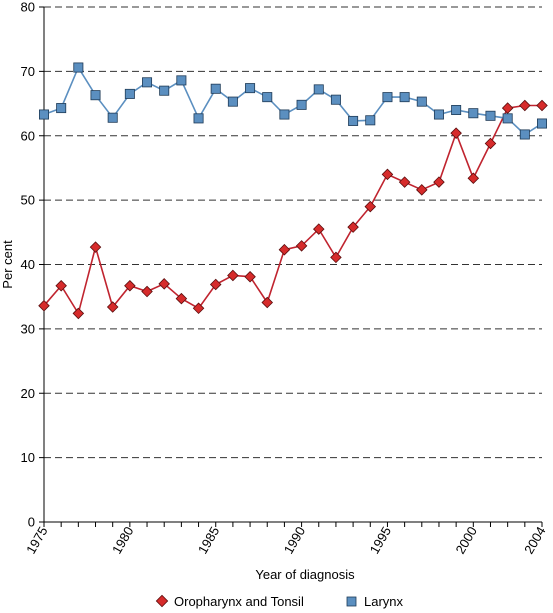  I want to click on point-larynx-1975, so click(44, 114).